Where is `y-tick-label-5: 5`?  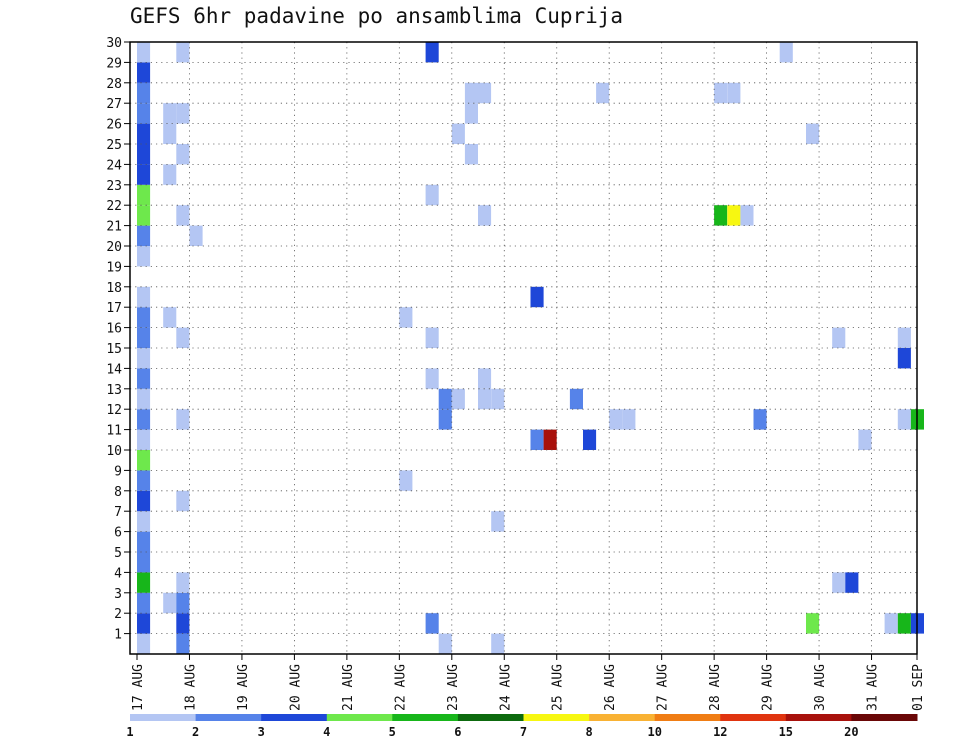
y-tick-label-5: 5 is located at coordinates (118, 553).